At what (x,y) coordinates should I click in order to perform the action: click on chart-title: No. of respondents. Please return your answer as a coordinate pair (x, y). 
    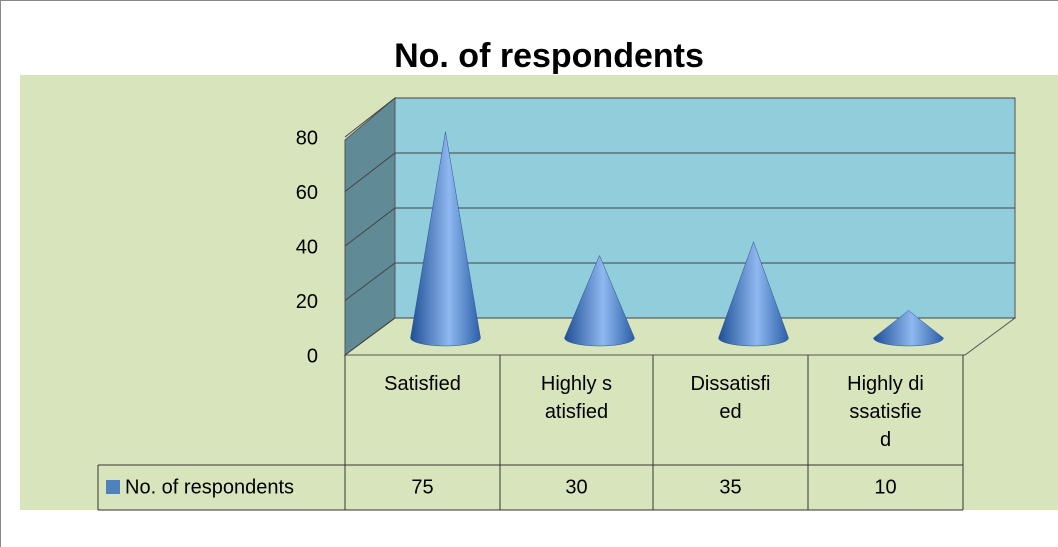
    Looking at the image, I should click on (549, 56).